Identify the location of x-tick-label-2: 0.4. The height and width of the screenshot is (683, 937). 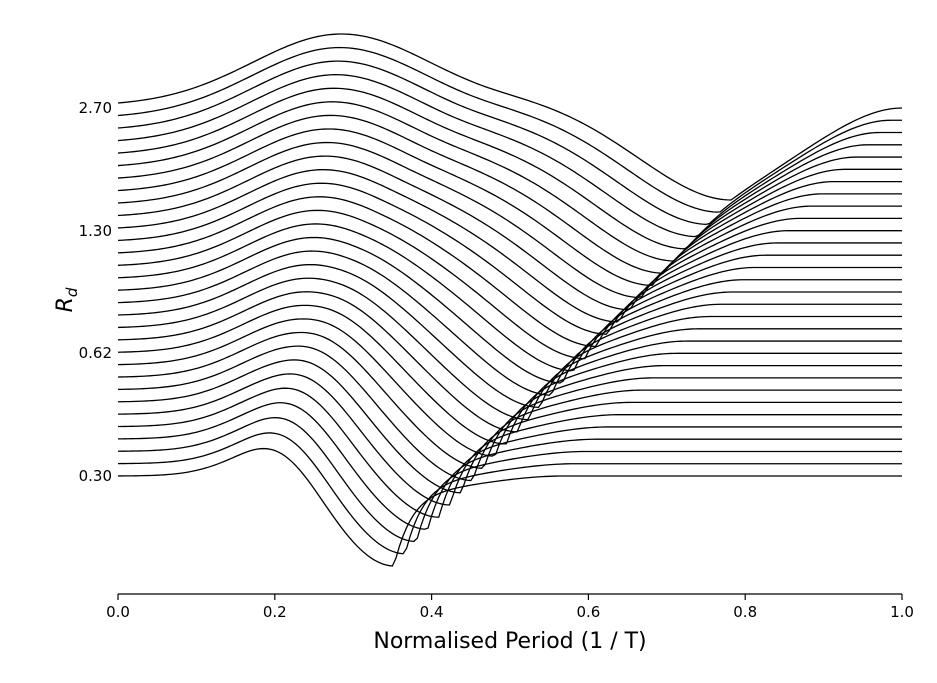
(432, 612).